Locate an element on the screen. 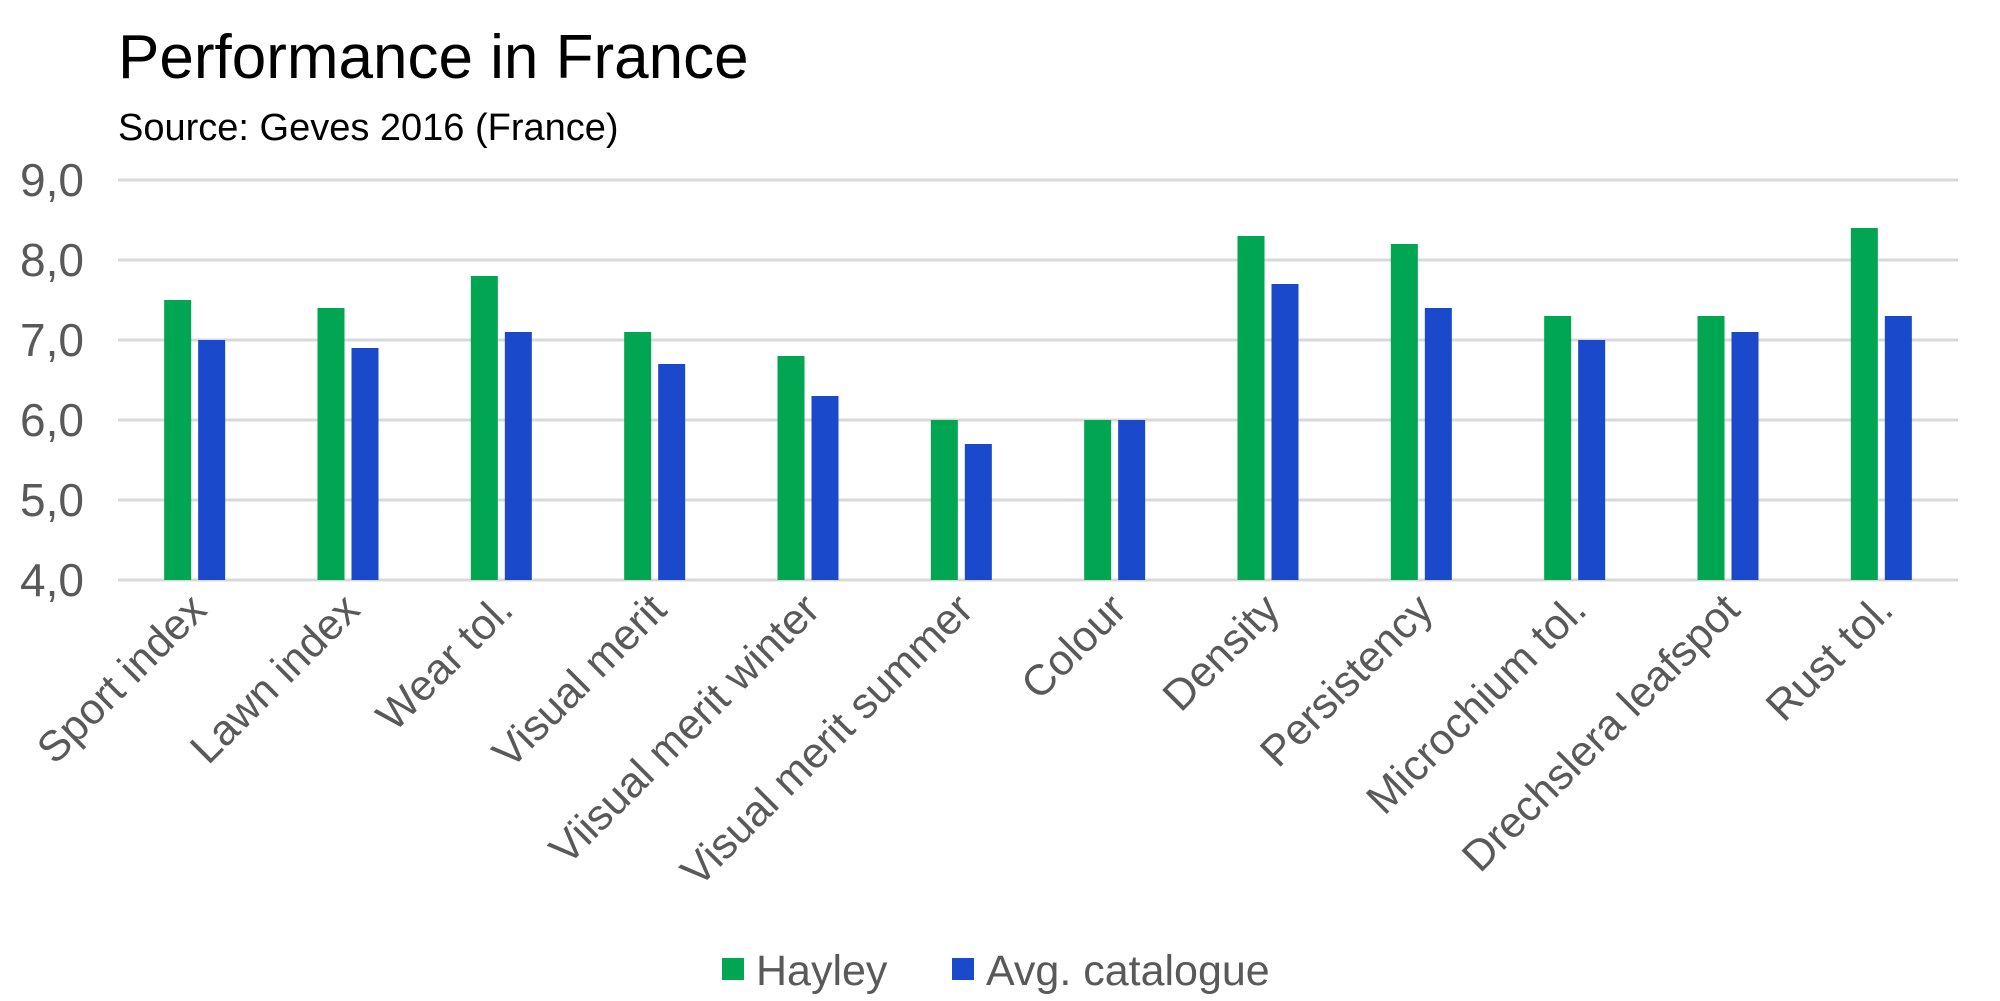 This screenshot has height=1001, width=2000. x-tick-label: Viisual merit winter is located at coordinates (685, 729).